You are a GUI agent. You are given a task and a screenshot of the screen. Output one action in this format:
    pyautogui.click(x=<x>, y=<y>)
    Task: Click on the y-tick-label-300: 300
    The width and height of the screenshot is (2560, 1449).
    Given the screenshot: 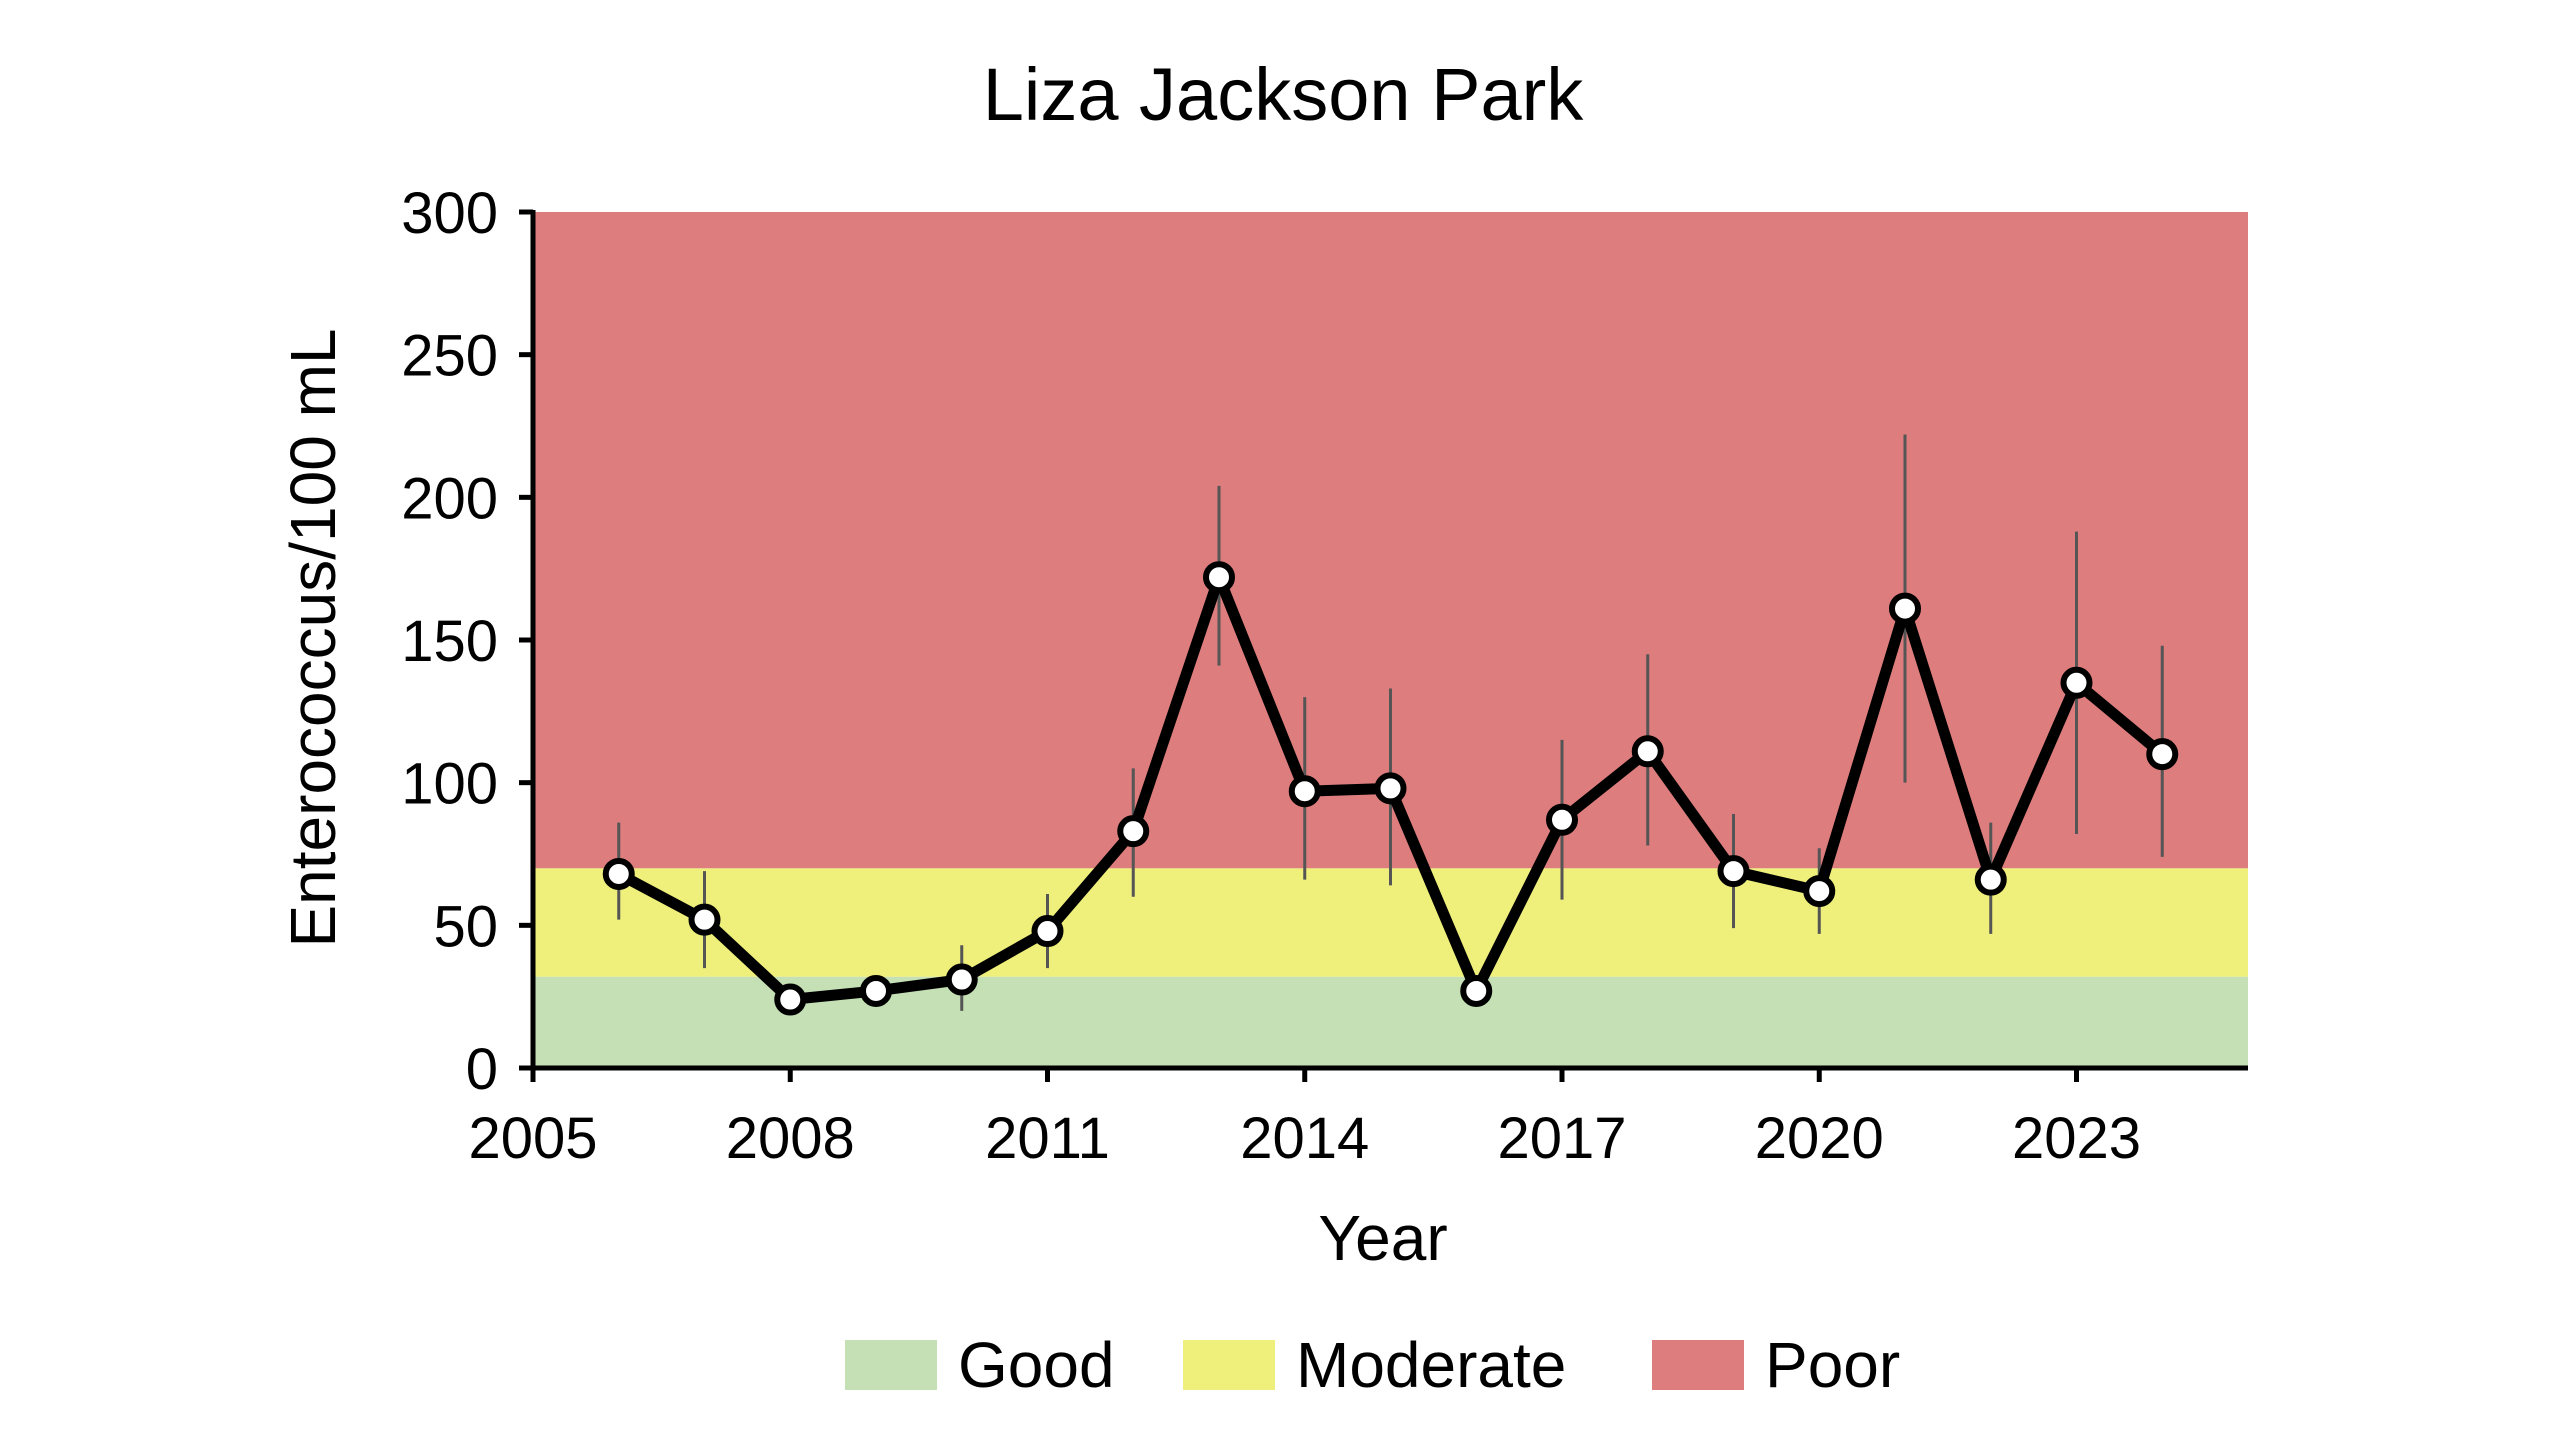 What is the action you would take?
    pyautogui.click(x=449, y=213)
    